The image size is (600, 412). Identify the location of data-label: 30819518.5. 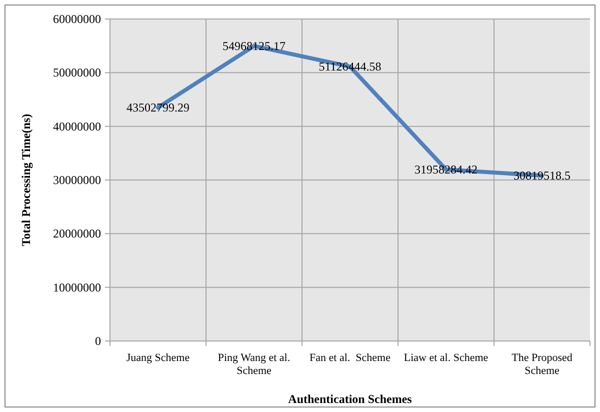
(542, 175).